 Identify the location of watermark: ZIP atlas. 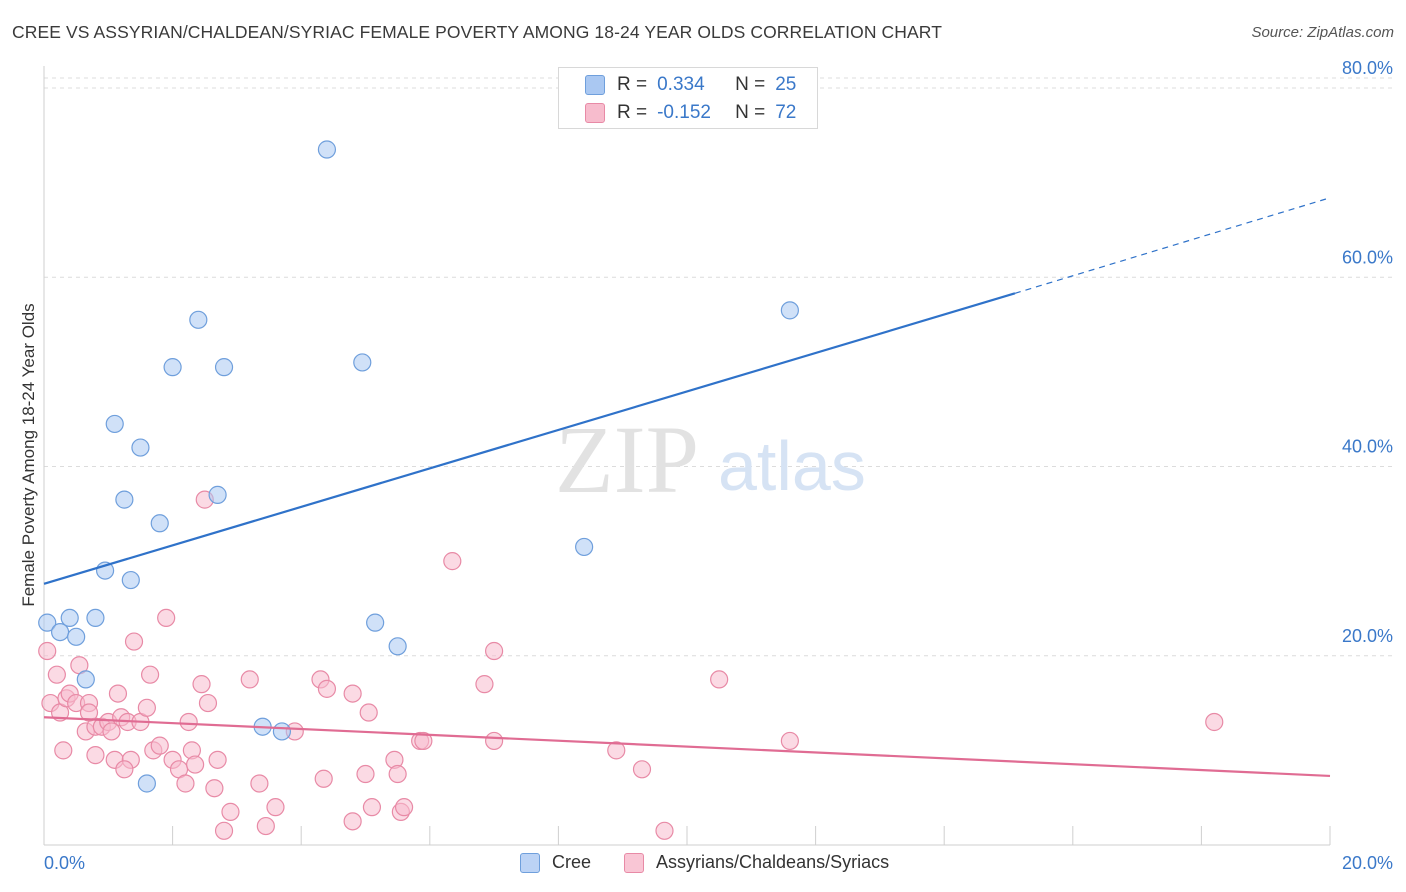
(710, 459).